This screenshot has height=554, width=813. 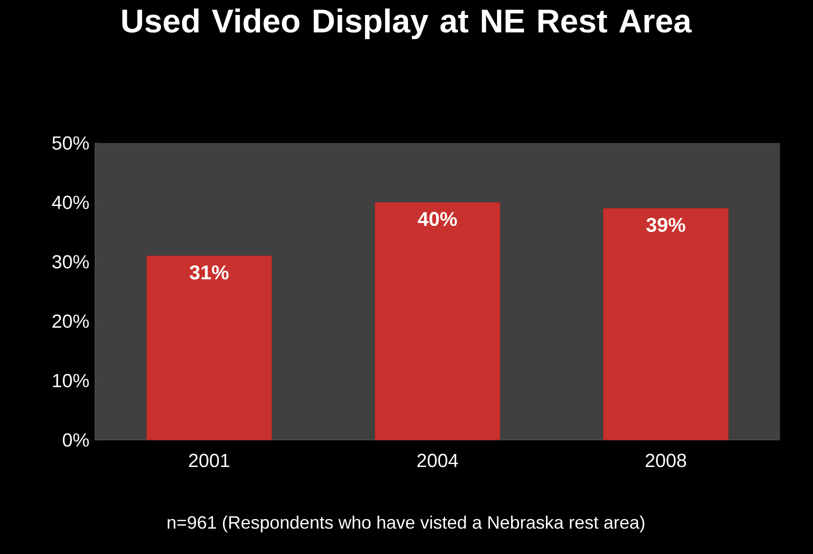 I want to click on y-tick-label: 10%, so click(x=71, y=381).